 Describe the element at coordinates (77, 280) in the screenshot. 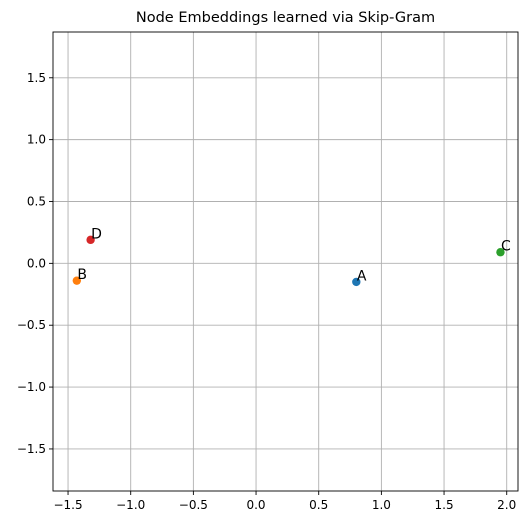

I see `data-point-b` at that location.